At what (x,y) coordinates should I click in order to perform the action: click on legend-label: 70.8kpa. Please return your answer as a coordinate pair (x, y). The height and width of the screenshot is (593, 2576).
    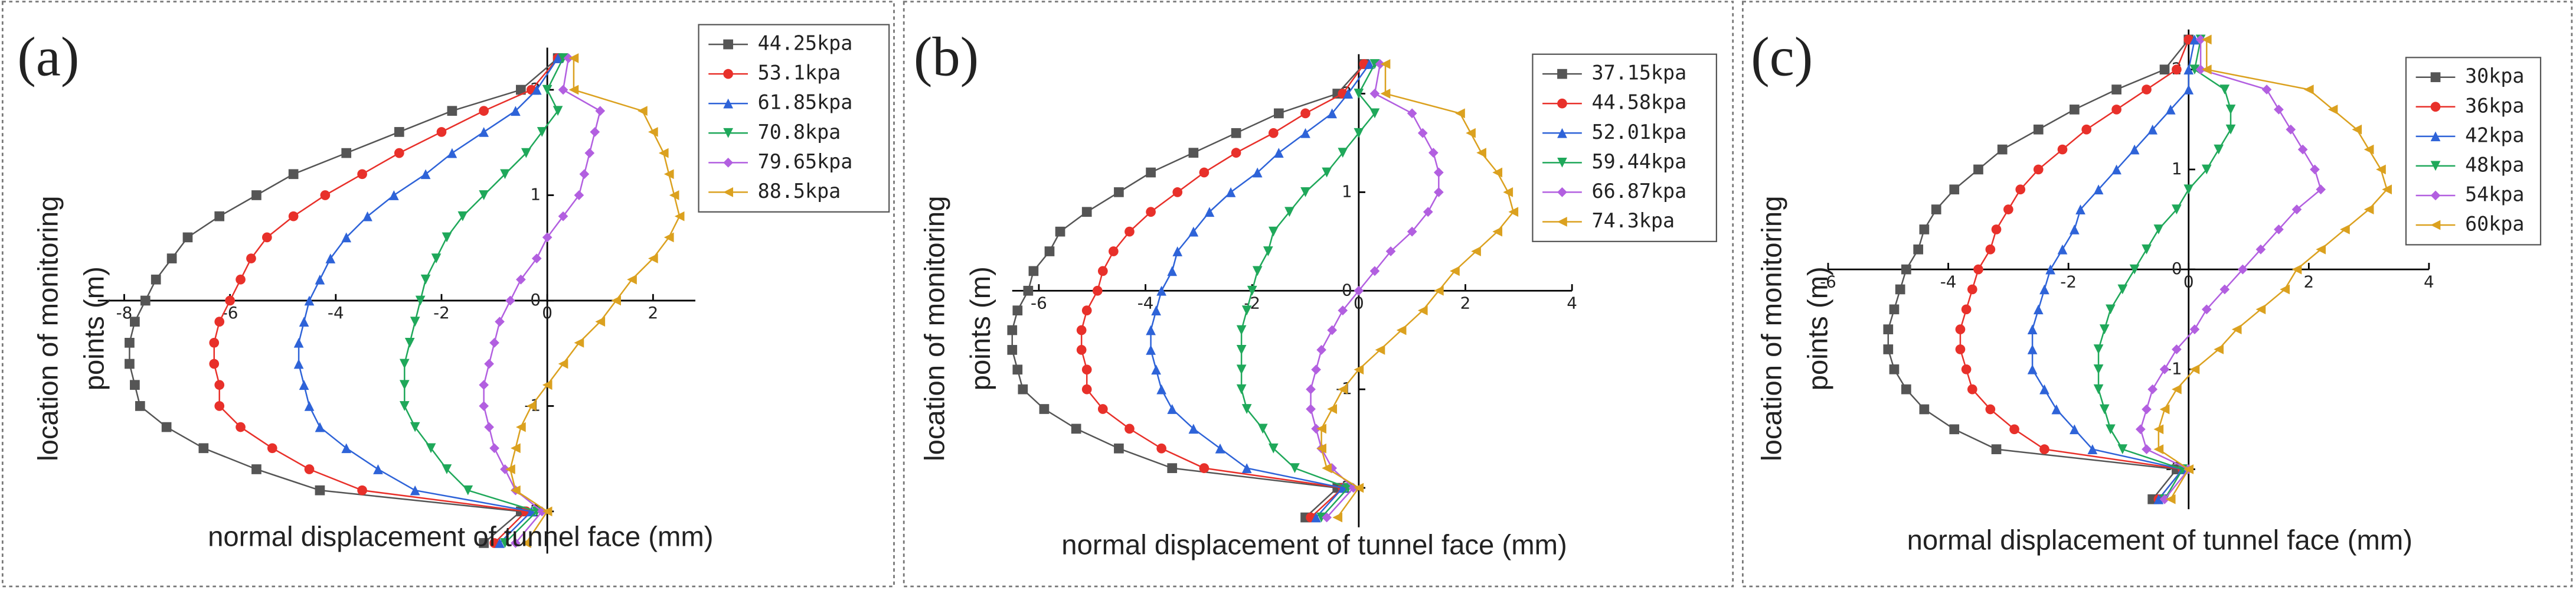
    Looking at the image, I should click on (799, 132).